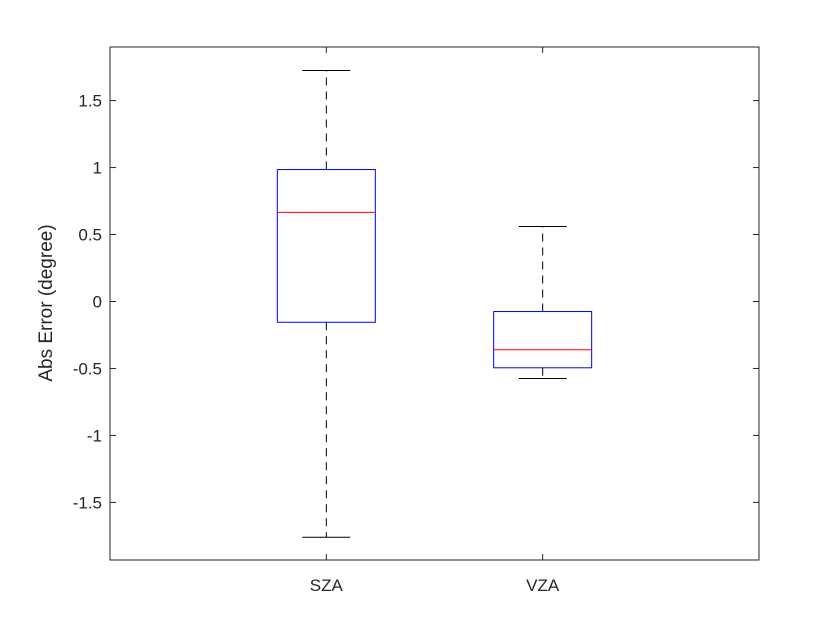  I want to click on box-group-sza, so click(326, 303).